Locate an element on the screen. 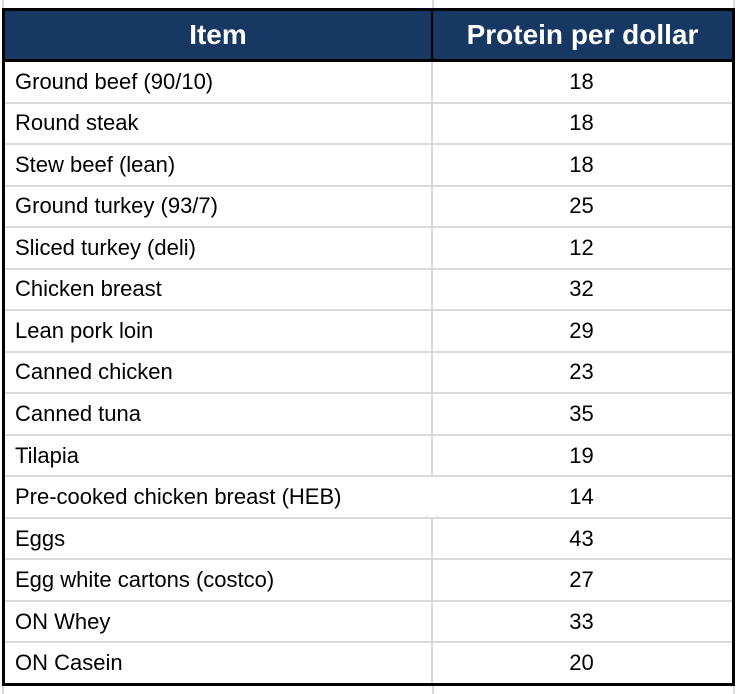  protein-per-dollar-cell: 27 is located at coordinates (581, 580).